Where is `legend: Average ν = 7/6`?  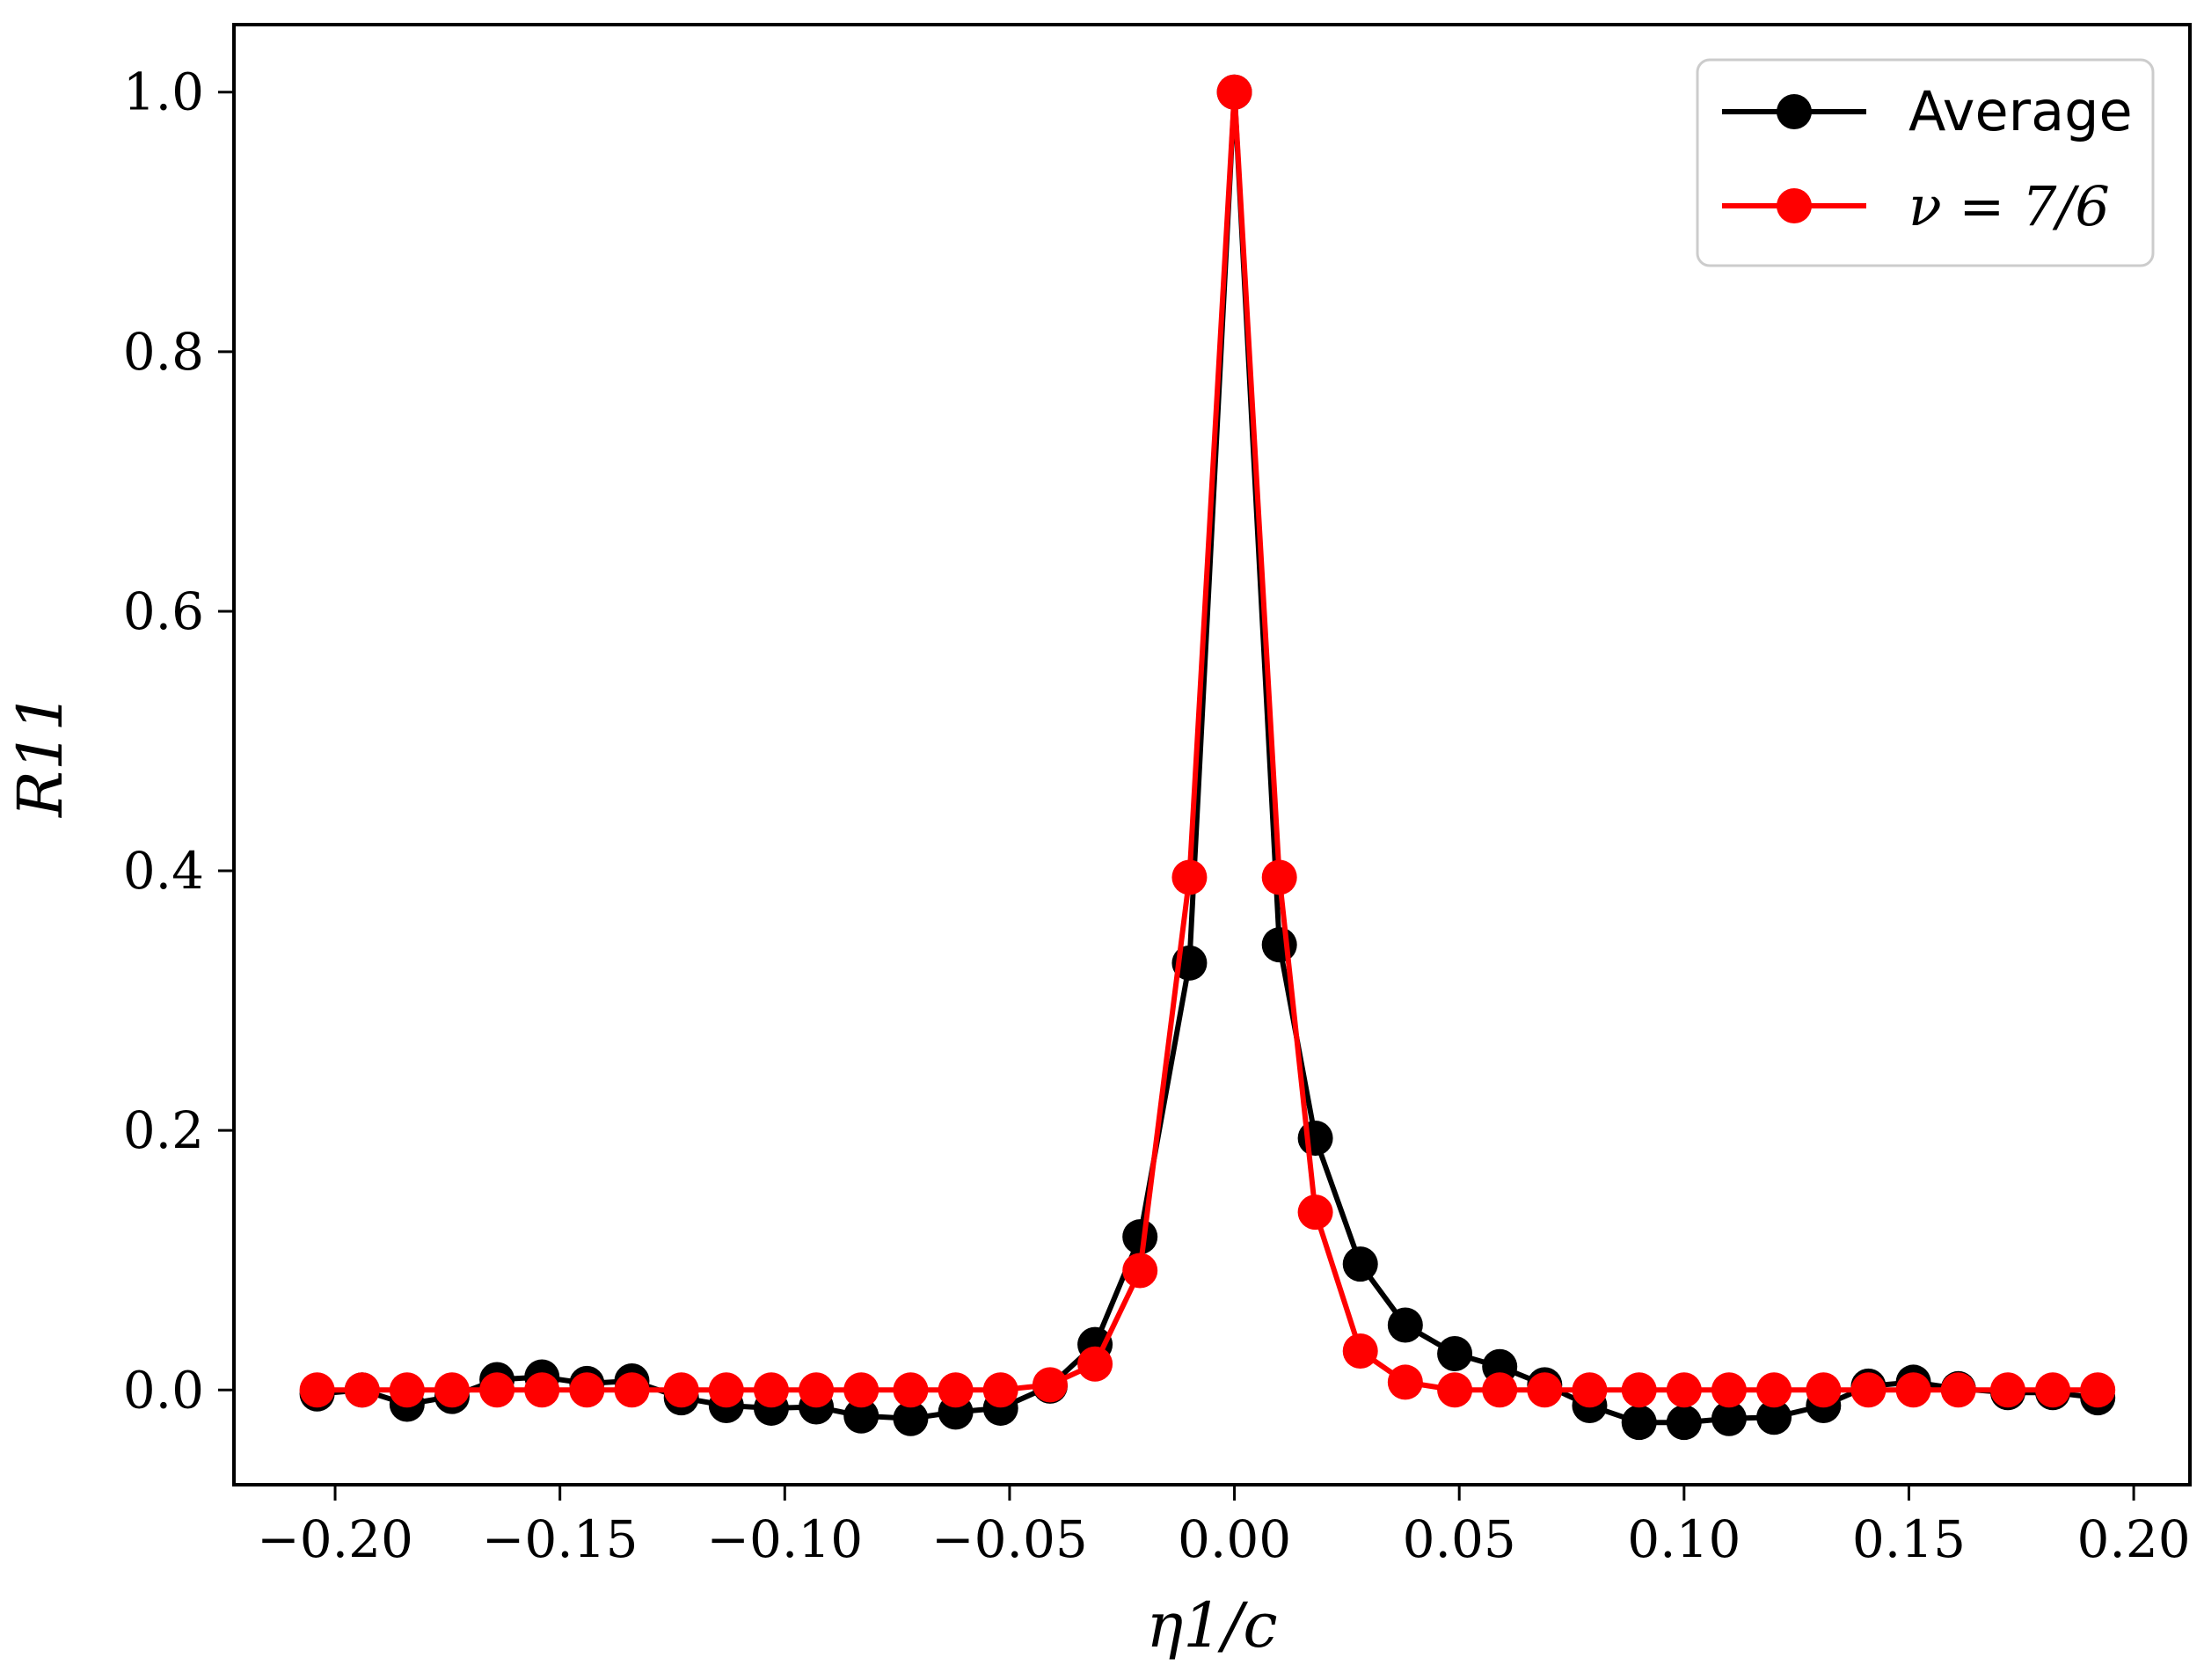
legend: Average ν = 7/6 is located at coordinates (1926, 162).